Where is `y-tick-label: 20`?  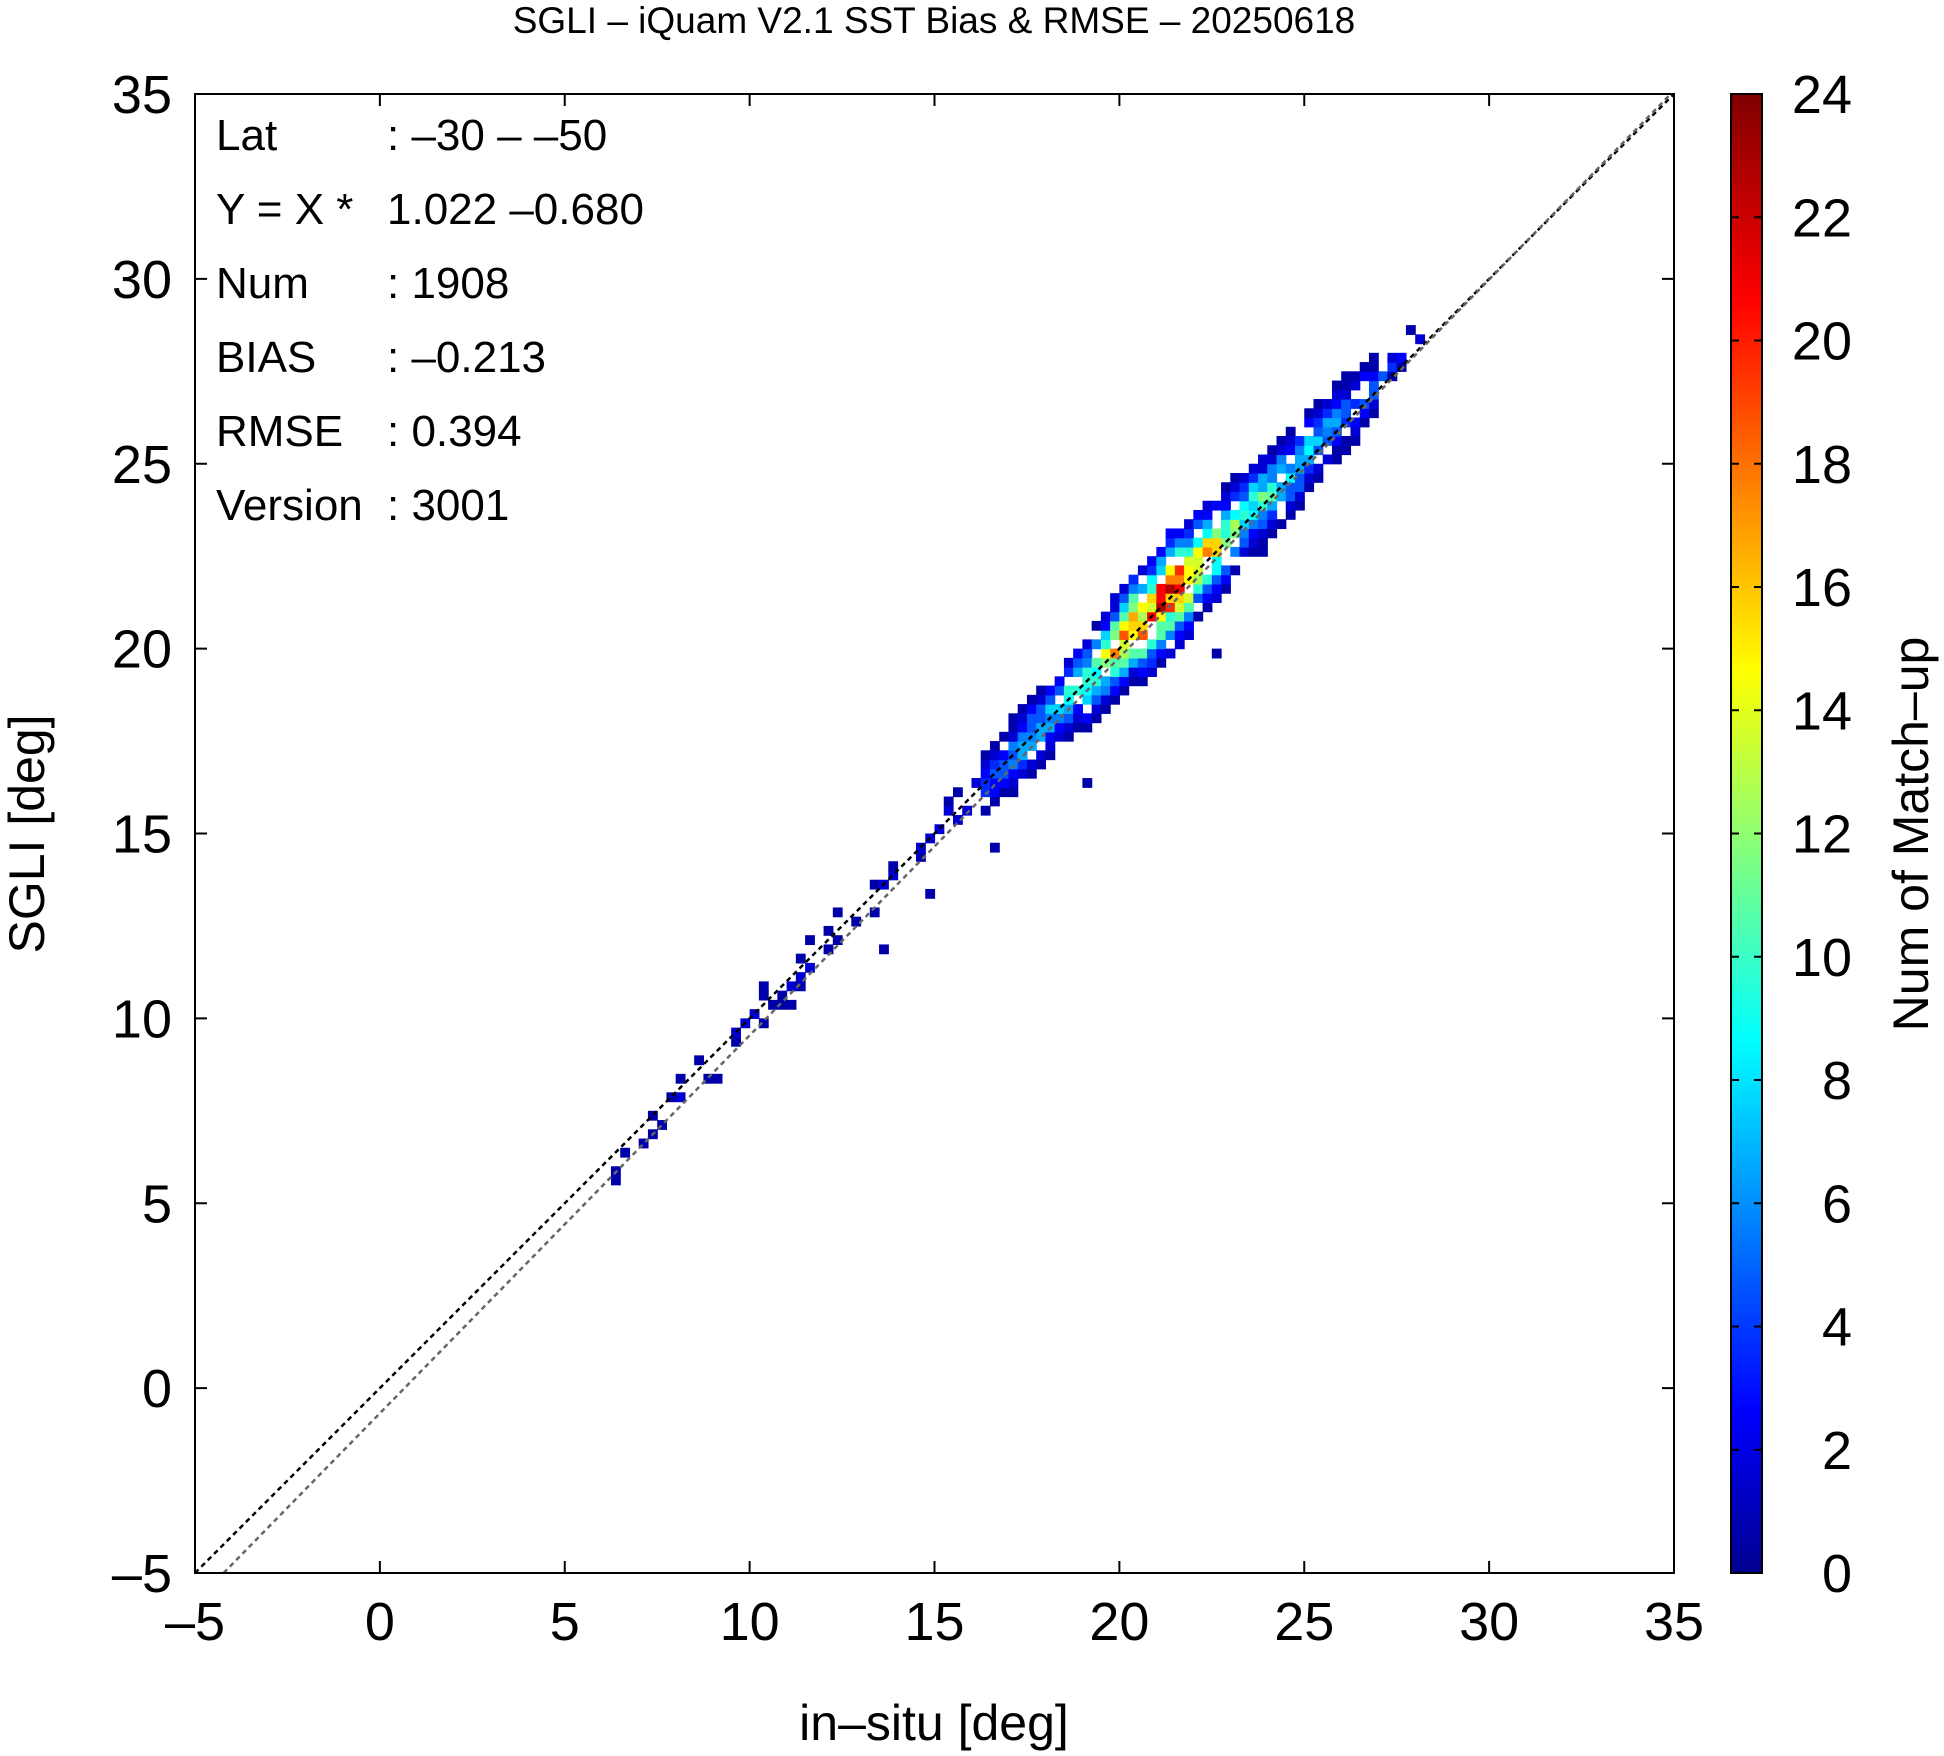
y-tick-label: 20 is located at coordinates (142, 650).